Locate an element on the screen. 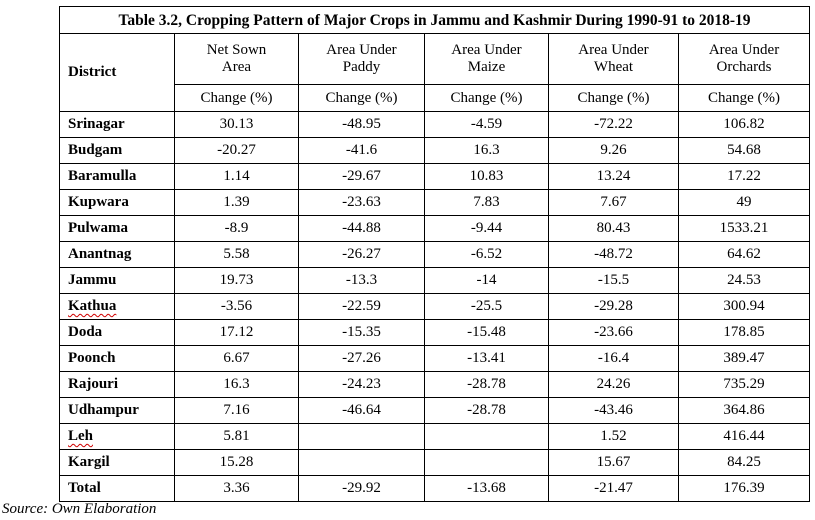 The height and width of the screenshot is (520, 815). value-cell: -15.35 is located at coordinates (361, 332).